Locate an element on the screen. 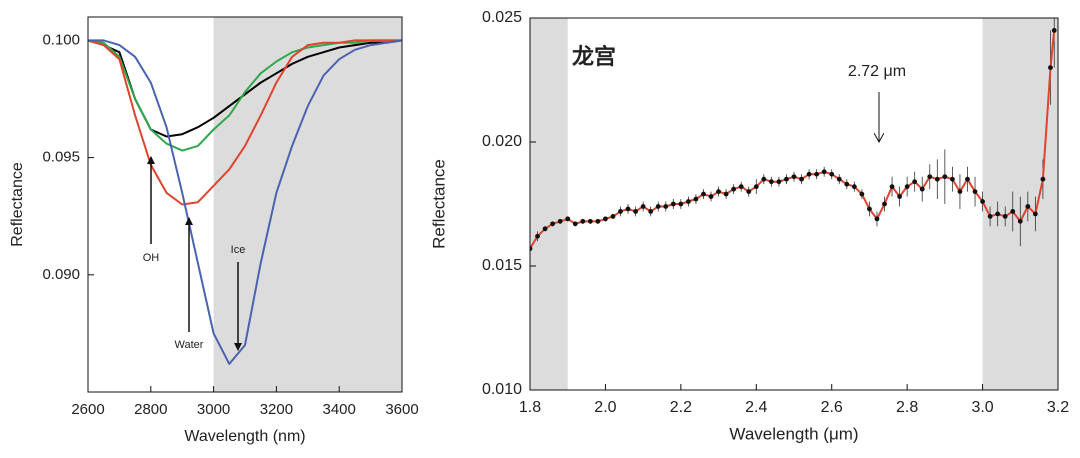 This screenshot has width=1080, height=458. annotation: OH is located at coordinates (151, 258).